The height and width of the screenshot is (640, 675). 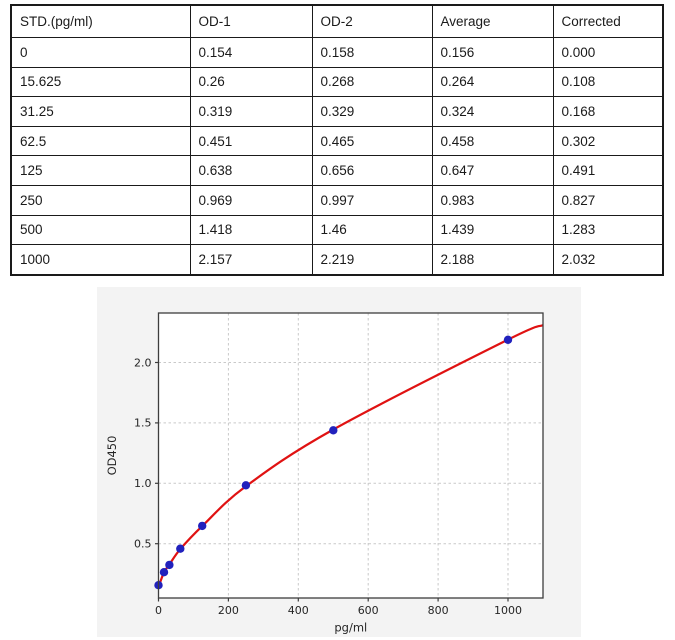 I want to click on x-tick-label: 600, so click(x=368, y=610).